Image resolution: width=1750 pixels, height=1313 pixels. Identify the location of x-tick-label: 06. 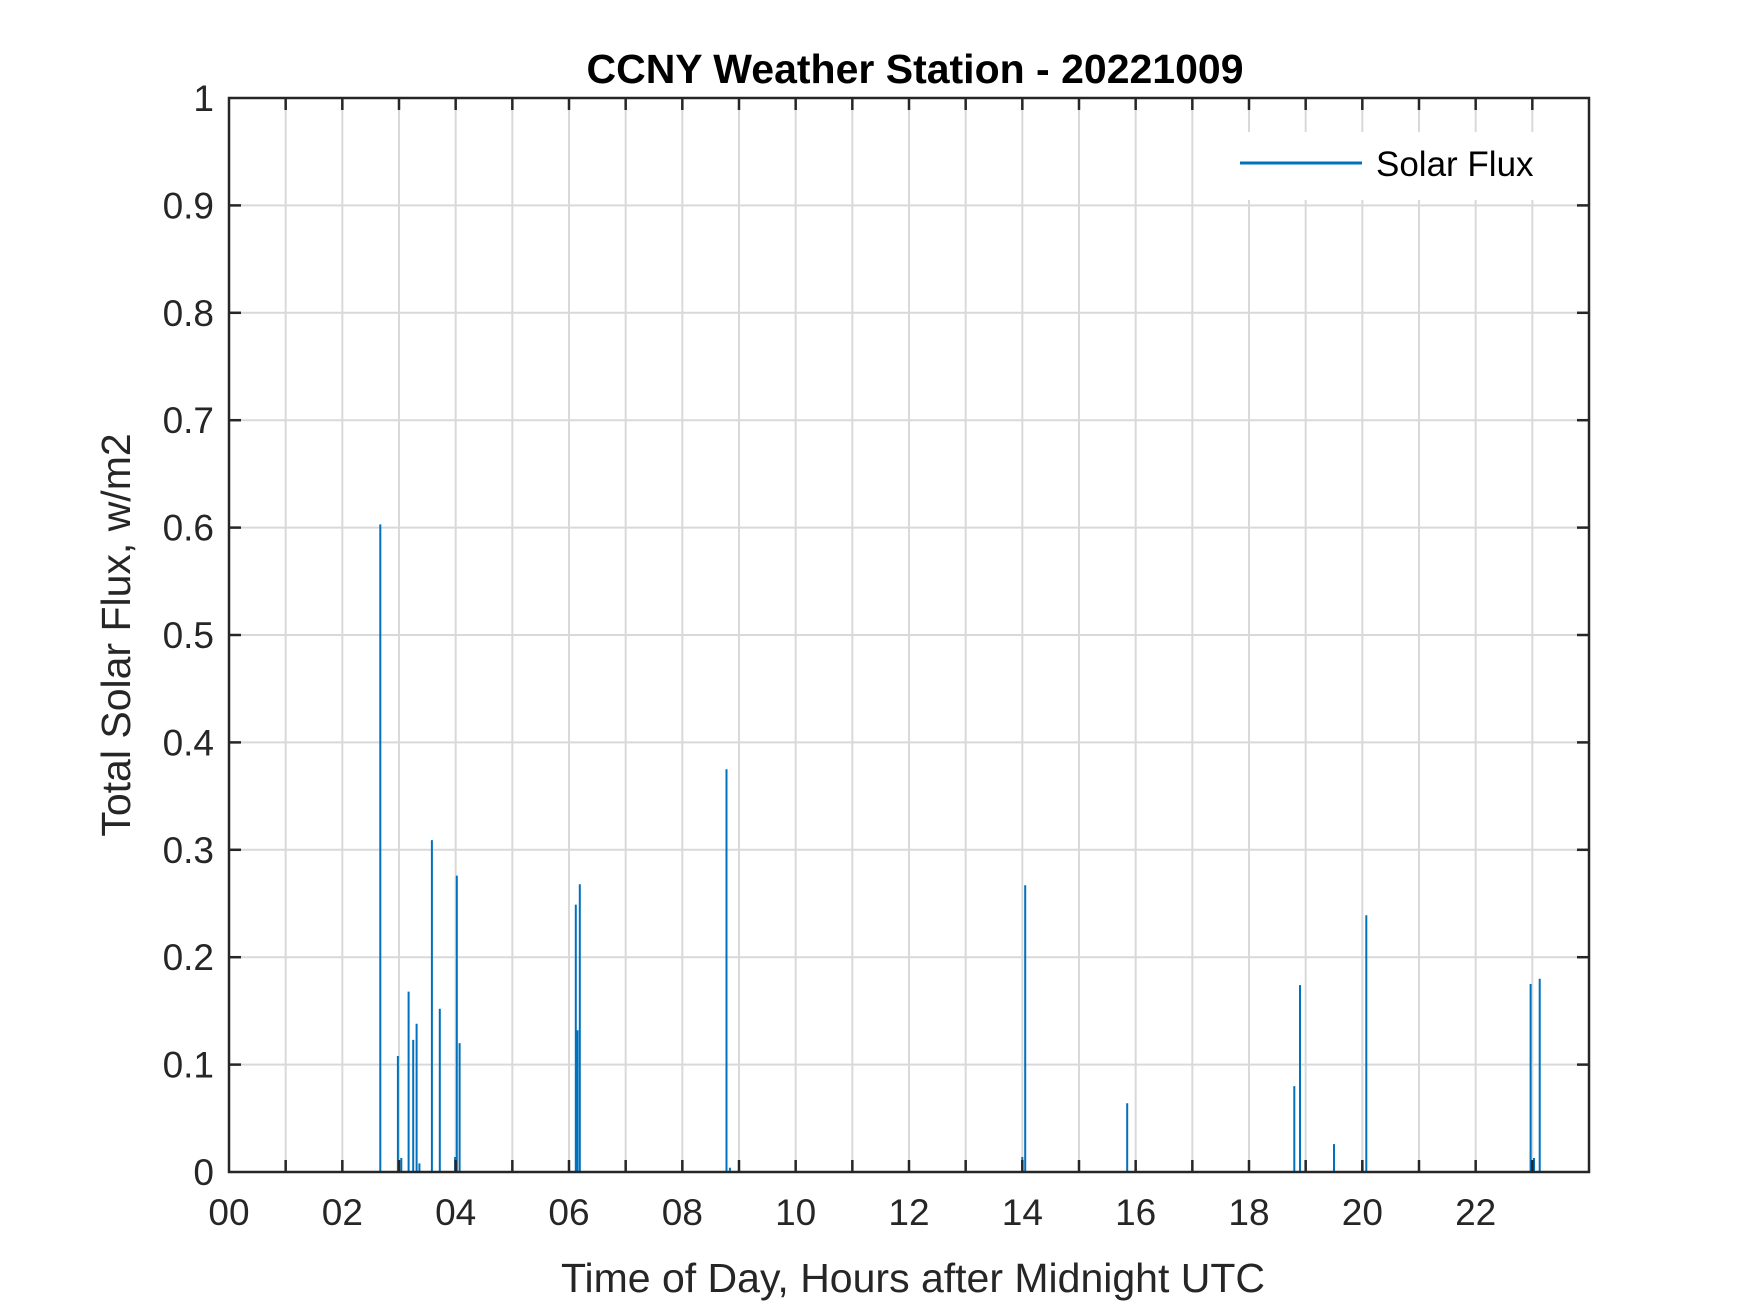
(568, 1212).